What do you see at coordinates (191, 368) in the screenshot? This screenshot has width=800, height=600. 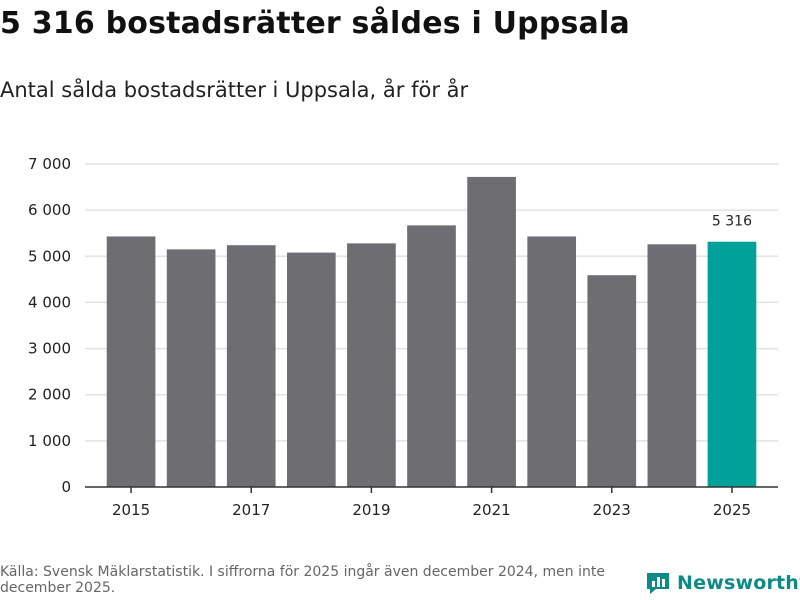 I see `bar-2016` at bounding box center [191, 368].